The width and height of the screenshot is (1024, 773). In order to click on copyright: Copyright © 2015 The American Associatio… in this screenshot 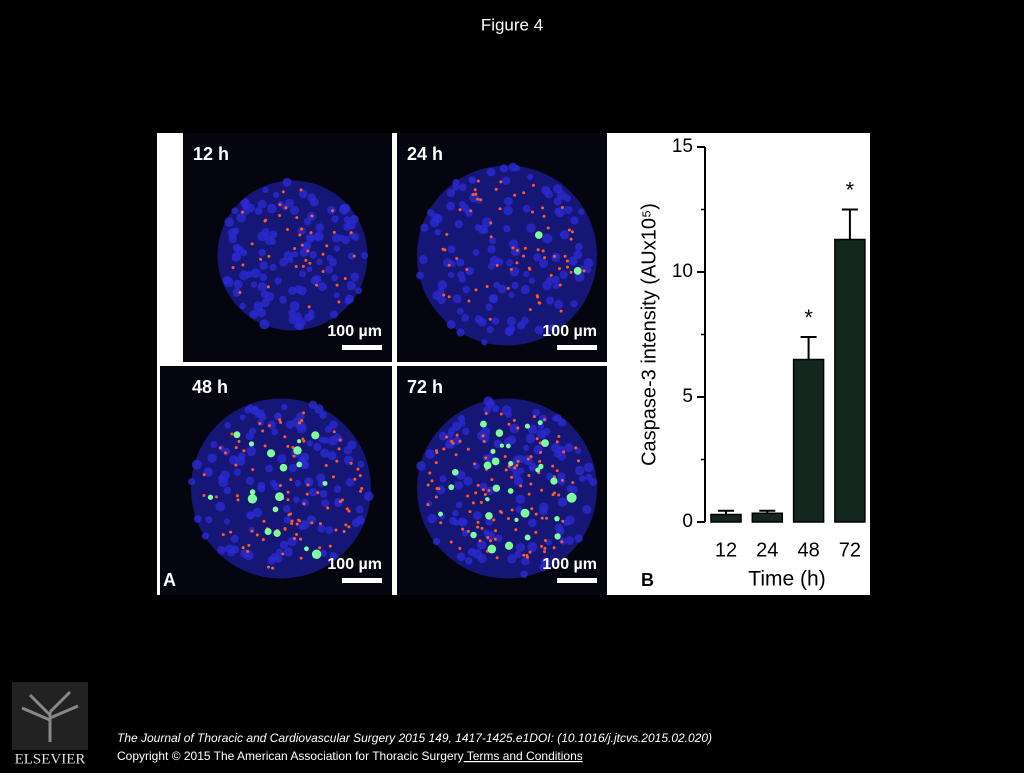, I will do `click(350, 756)`.